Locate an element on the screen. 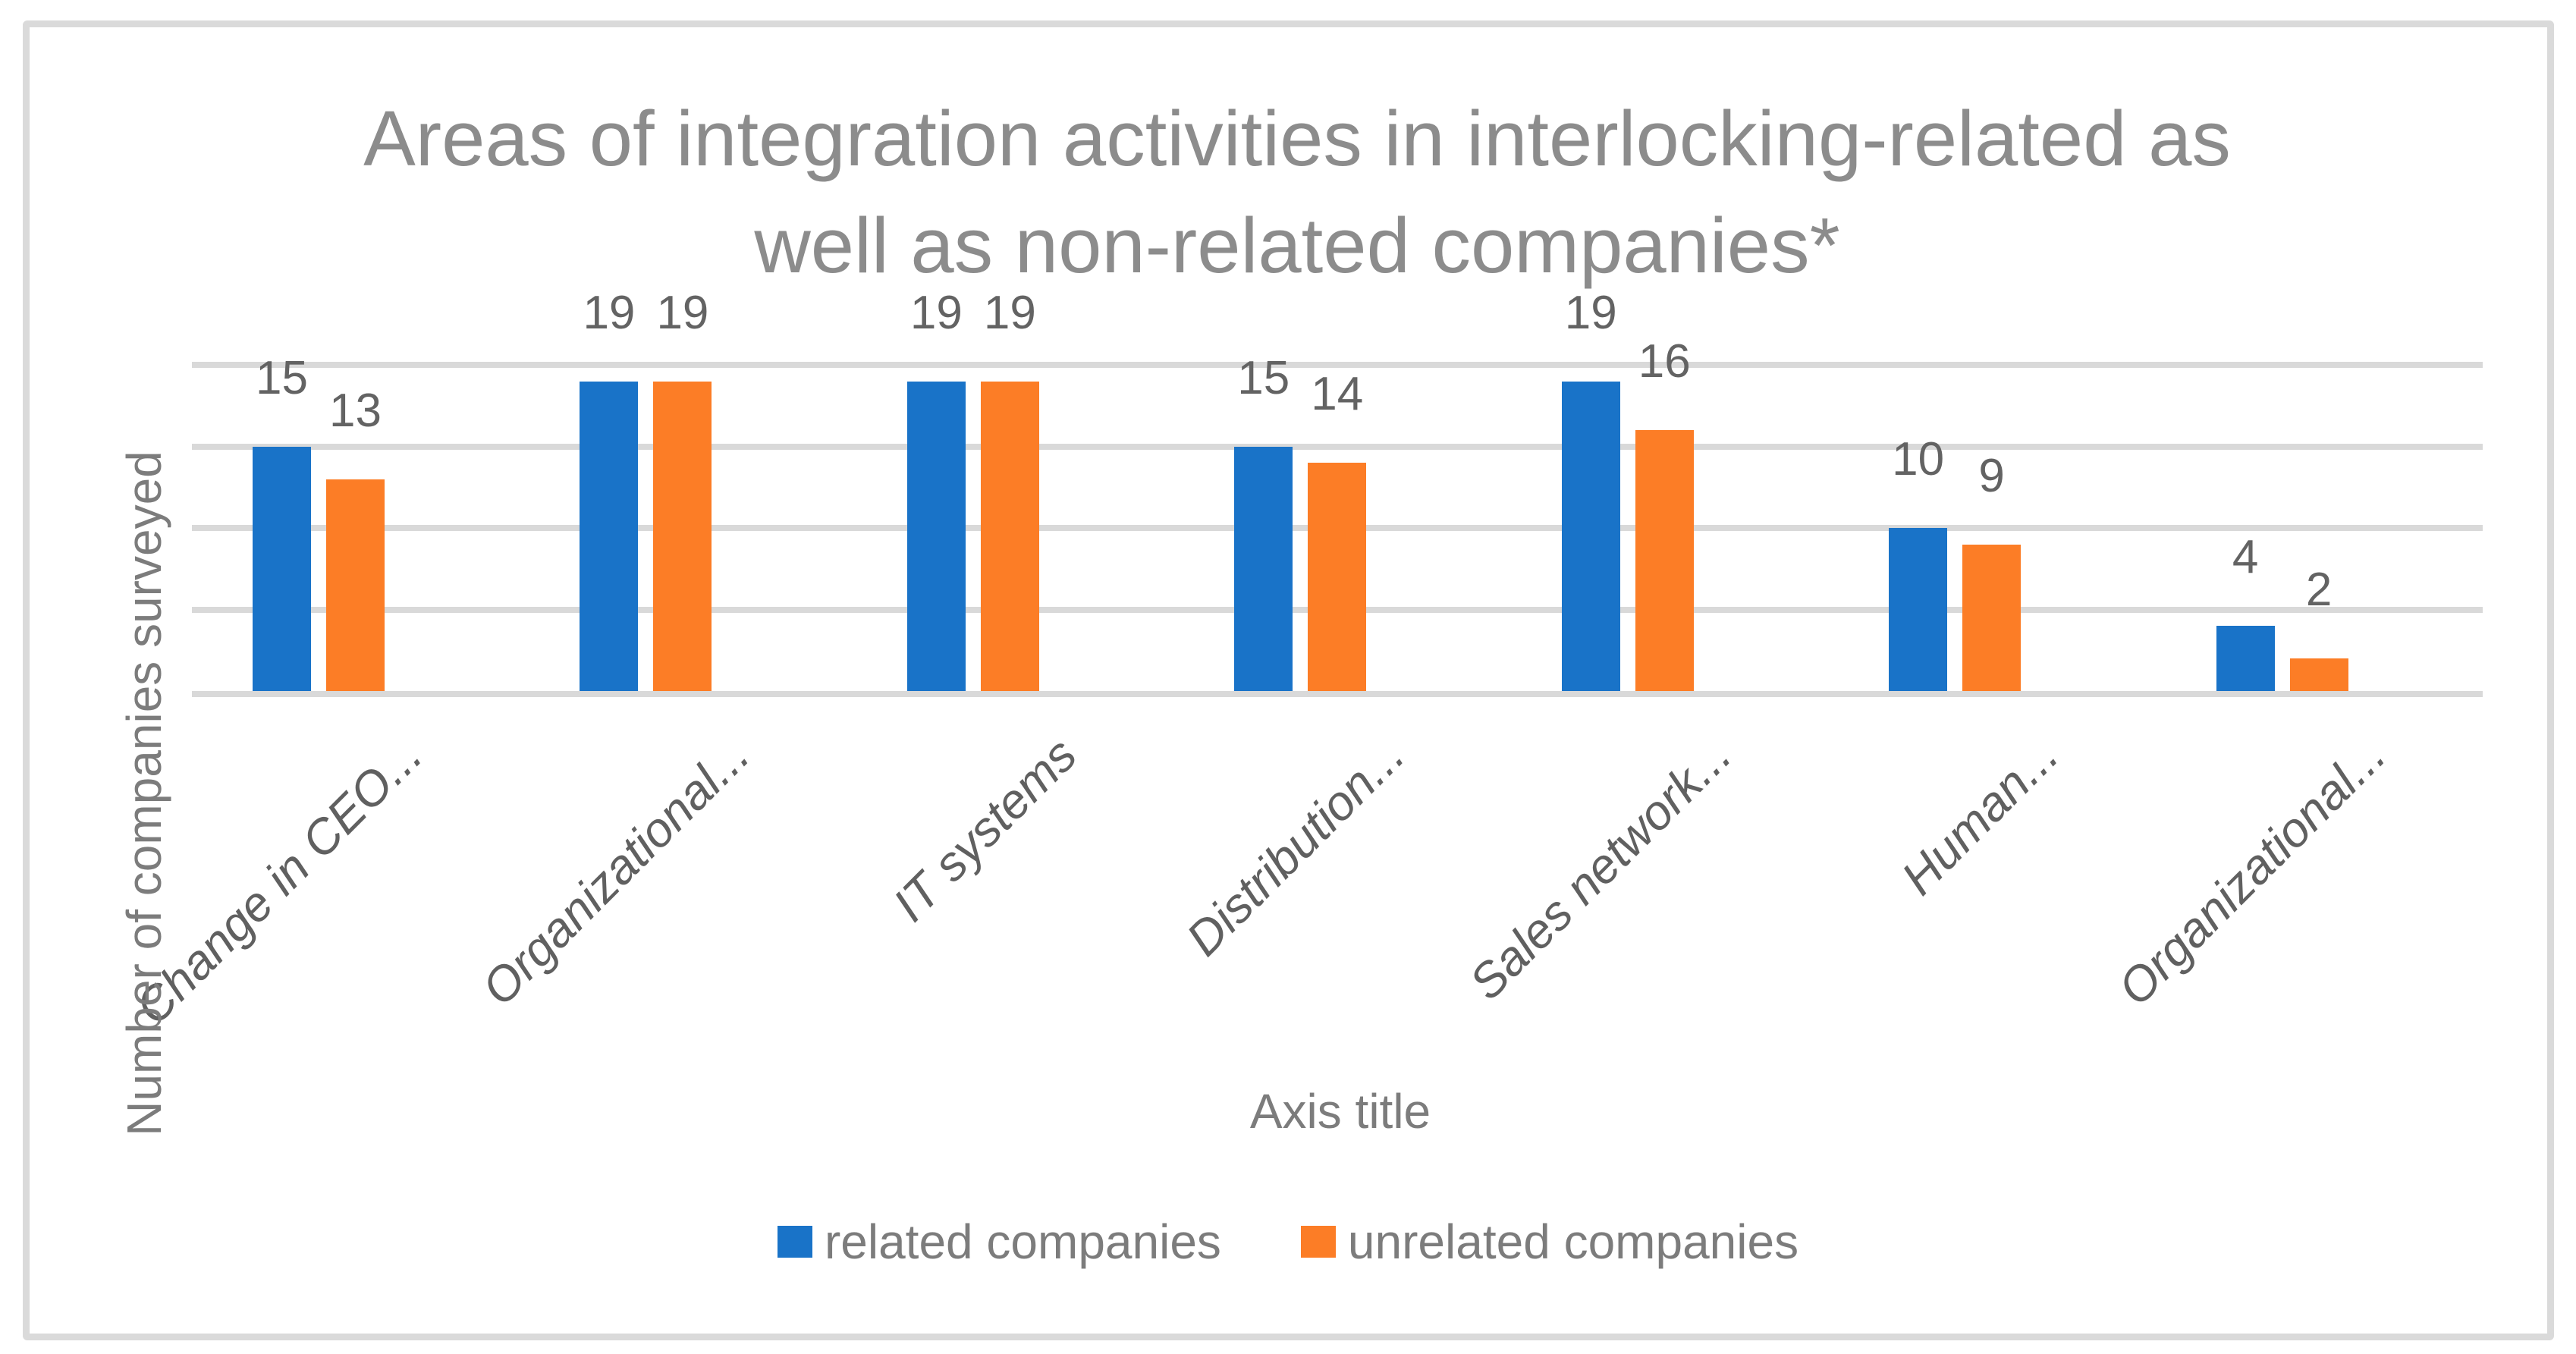  legend-item-related-companies: related companies is located at coordinates (999, 1242).